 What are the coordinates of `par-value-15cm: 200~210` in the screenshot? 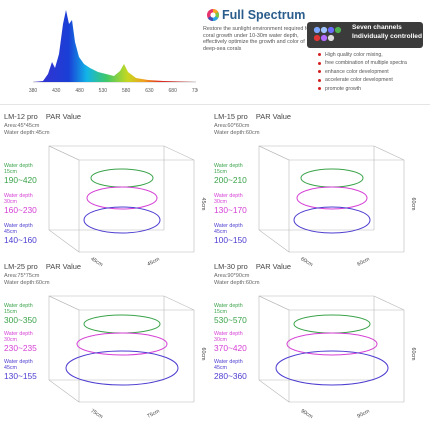 It's located at (230, 179).